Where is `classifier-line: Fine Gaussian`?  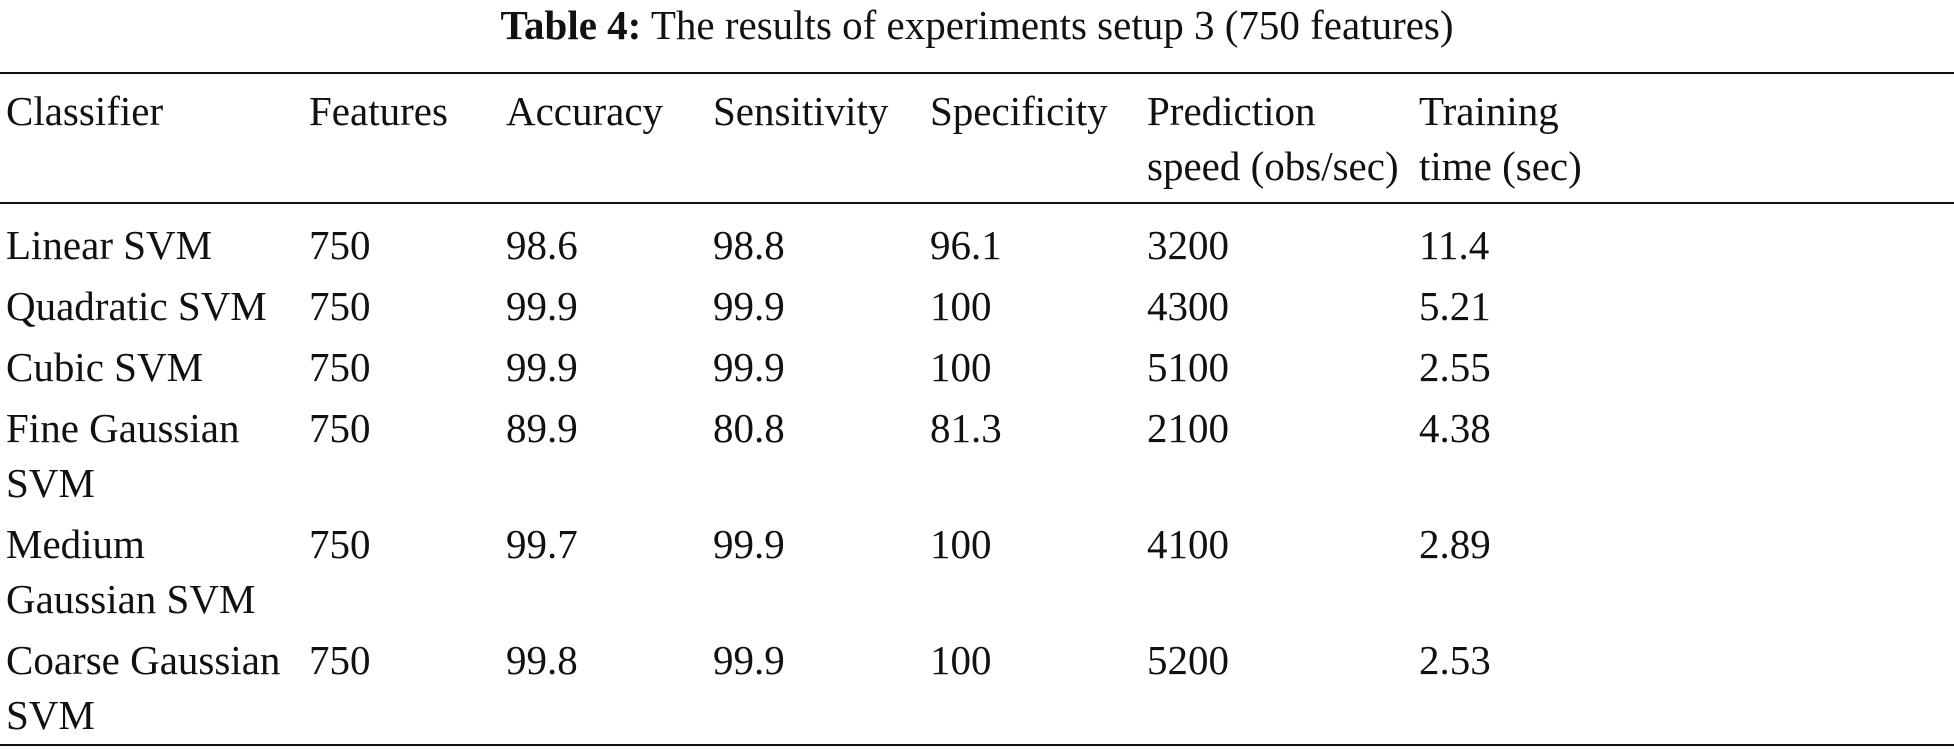 classifier-line: Fine Gaussian is located at coordinates (123, 428).